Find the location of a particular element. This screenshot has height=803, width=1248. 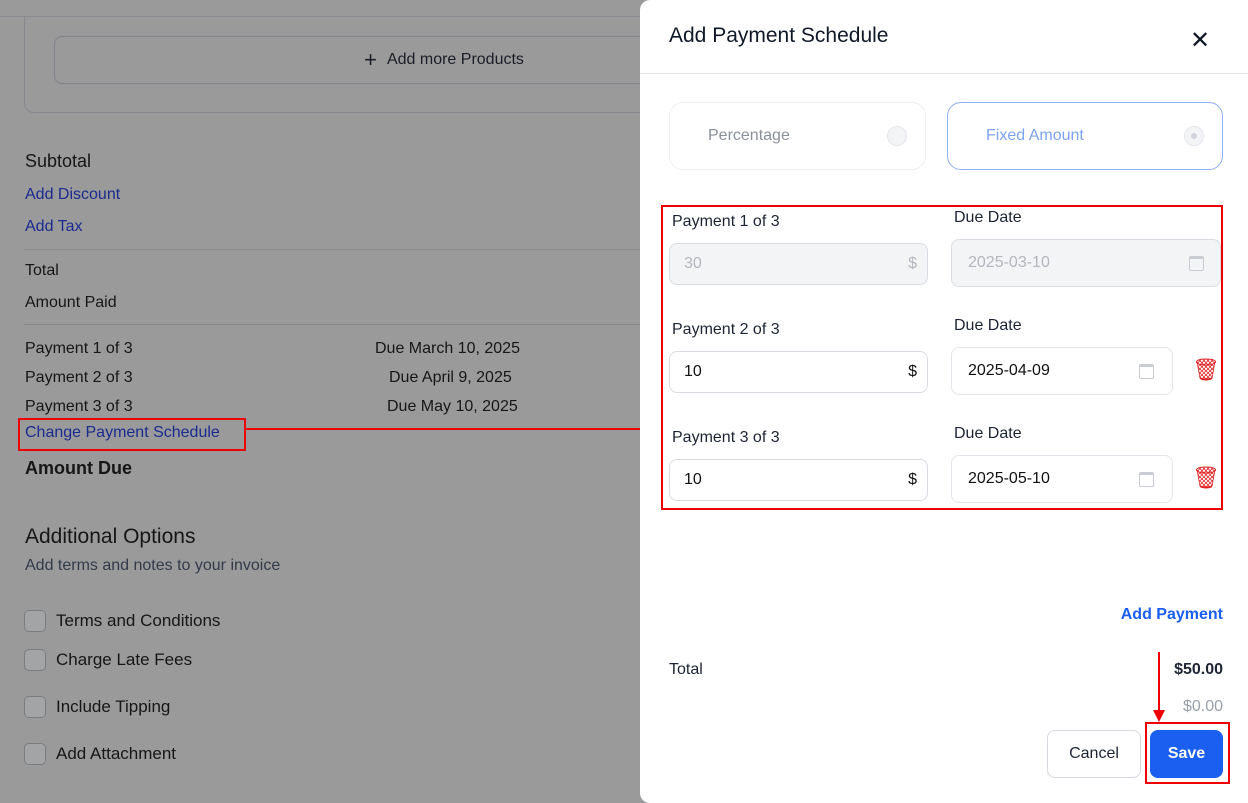

payment-label: Payment 2 of 3 is located at coordinates (79, 377).